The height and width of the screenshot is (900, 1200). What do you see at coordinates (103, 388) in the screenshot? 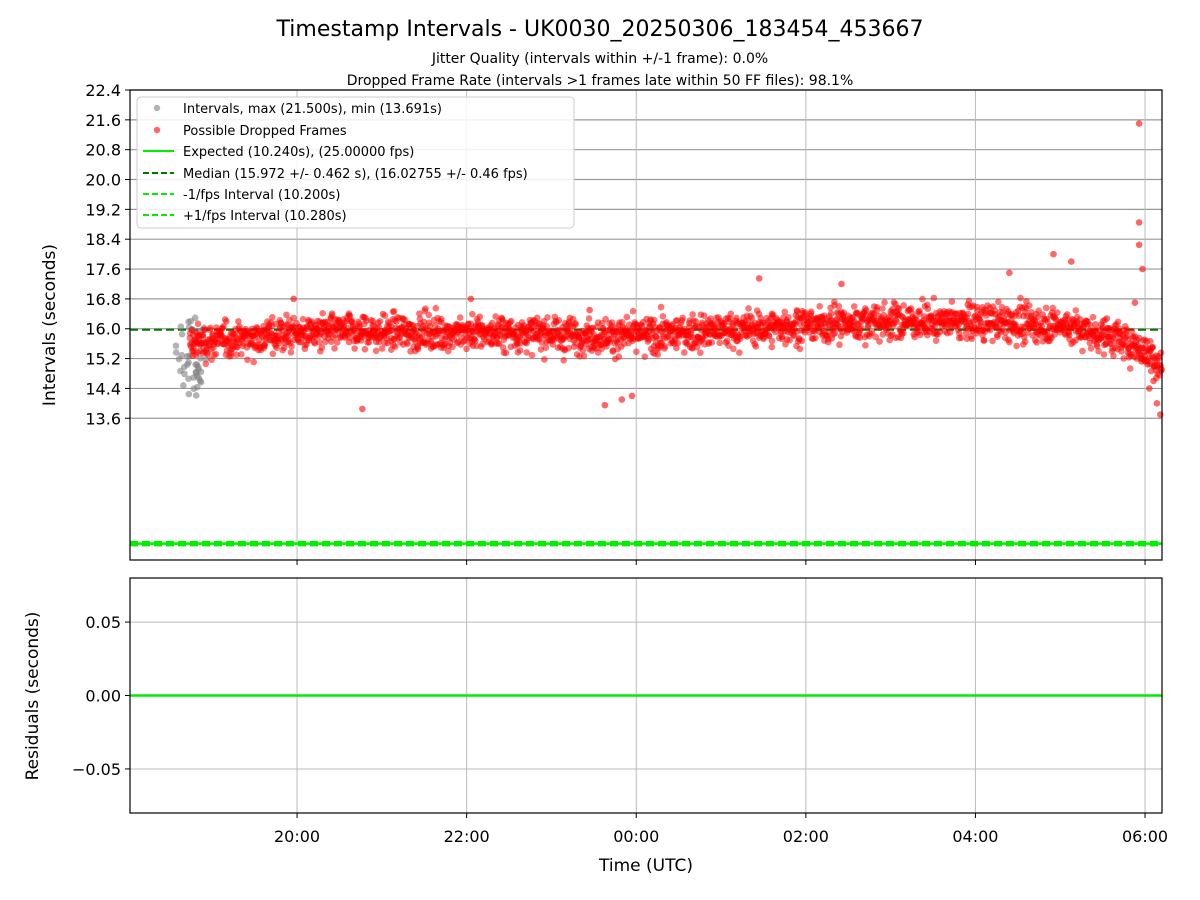
I see `intervals-y-tick-label: 14.4` at bounding box center [103, 388].